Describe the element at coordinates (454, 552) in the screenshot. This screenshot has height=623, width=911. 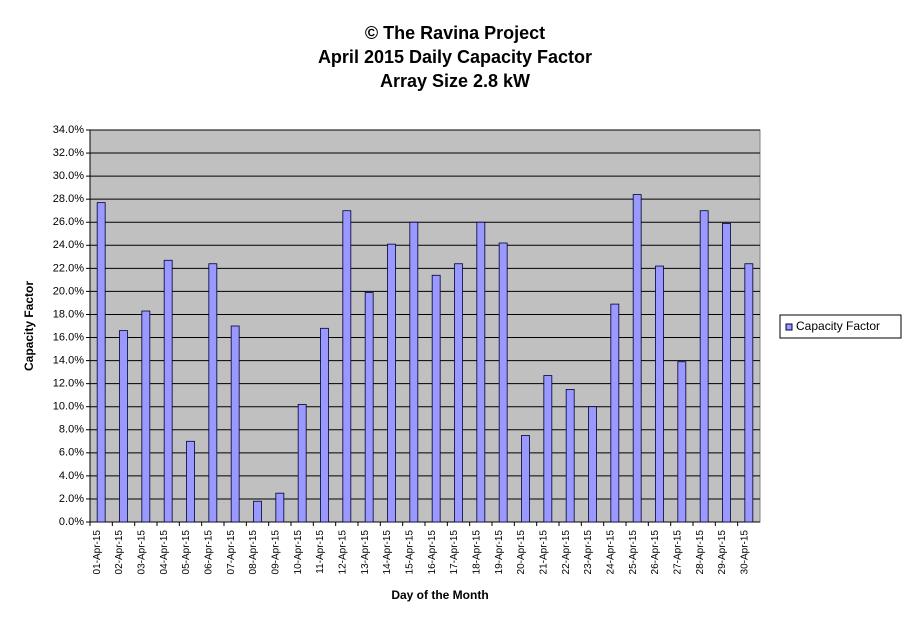
I see `x-tick-label: 17-Apr-15` at that location.